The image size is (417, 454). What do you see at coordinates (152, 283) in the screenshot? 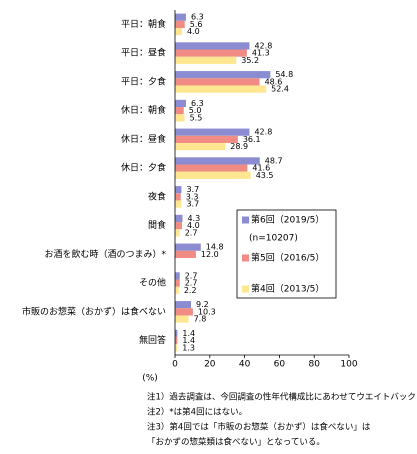
I see `y-tick-label: その他` at bounding box center [152, 283].